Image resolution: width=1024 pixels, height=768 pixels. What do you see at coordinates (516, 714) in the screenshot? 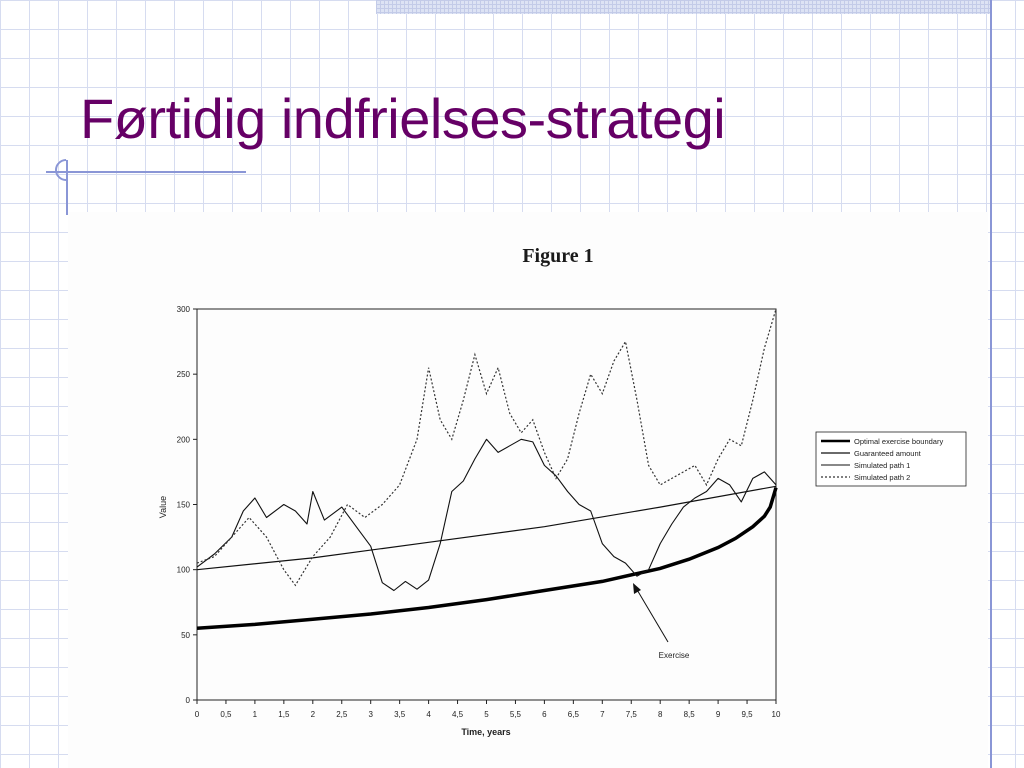
I see `x-tick-label: 5,5` at bounding box center [516, 714].